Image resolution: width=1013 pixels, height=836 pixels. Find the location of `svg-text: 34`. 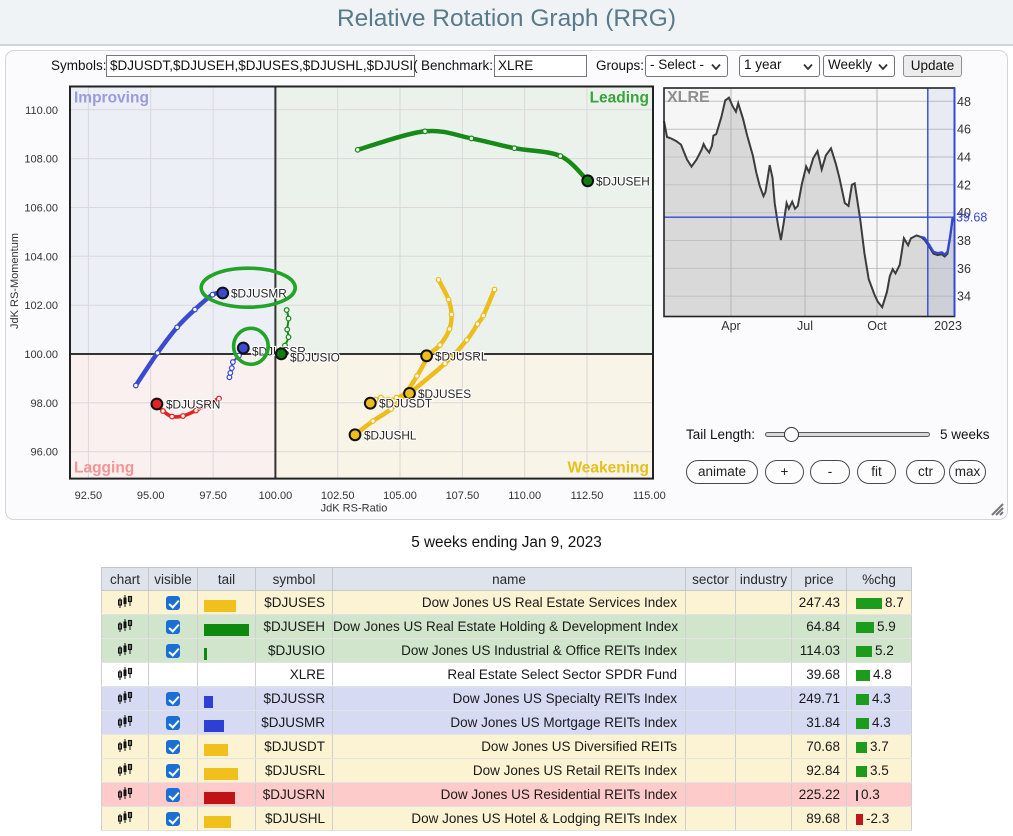

svg-text: 34 is located at coordinates (964, 297).